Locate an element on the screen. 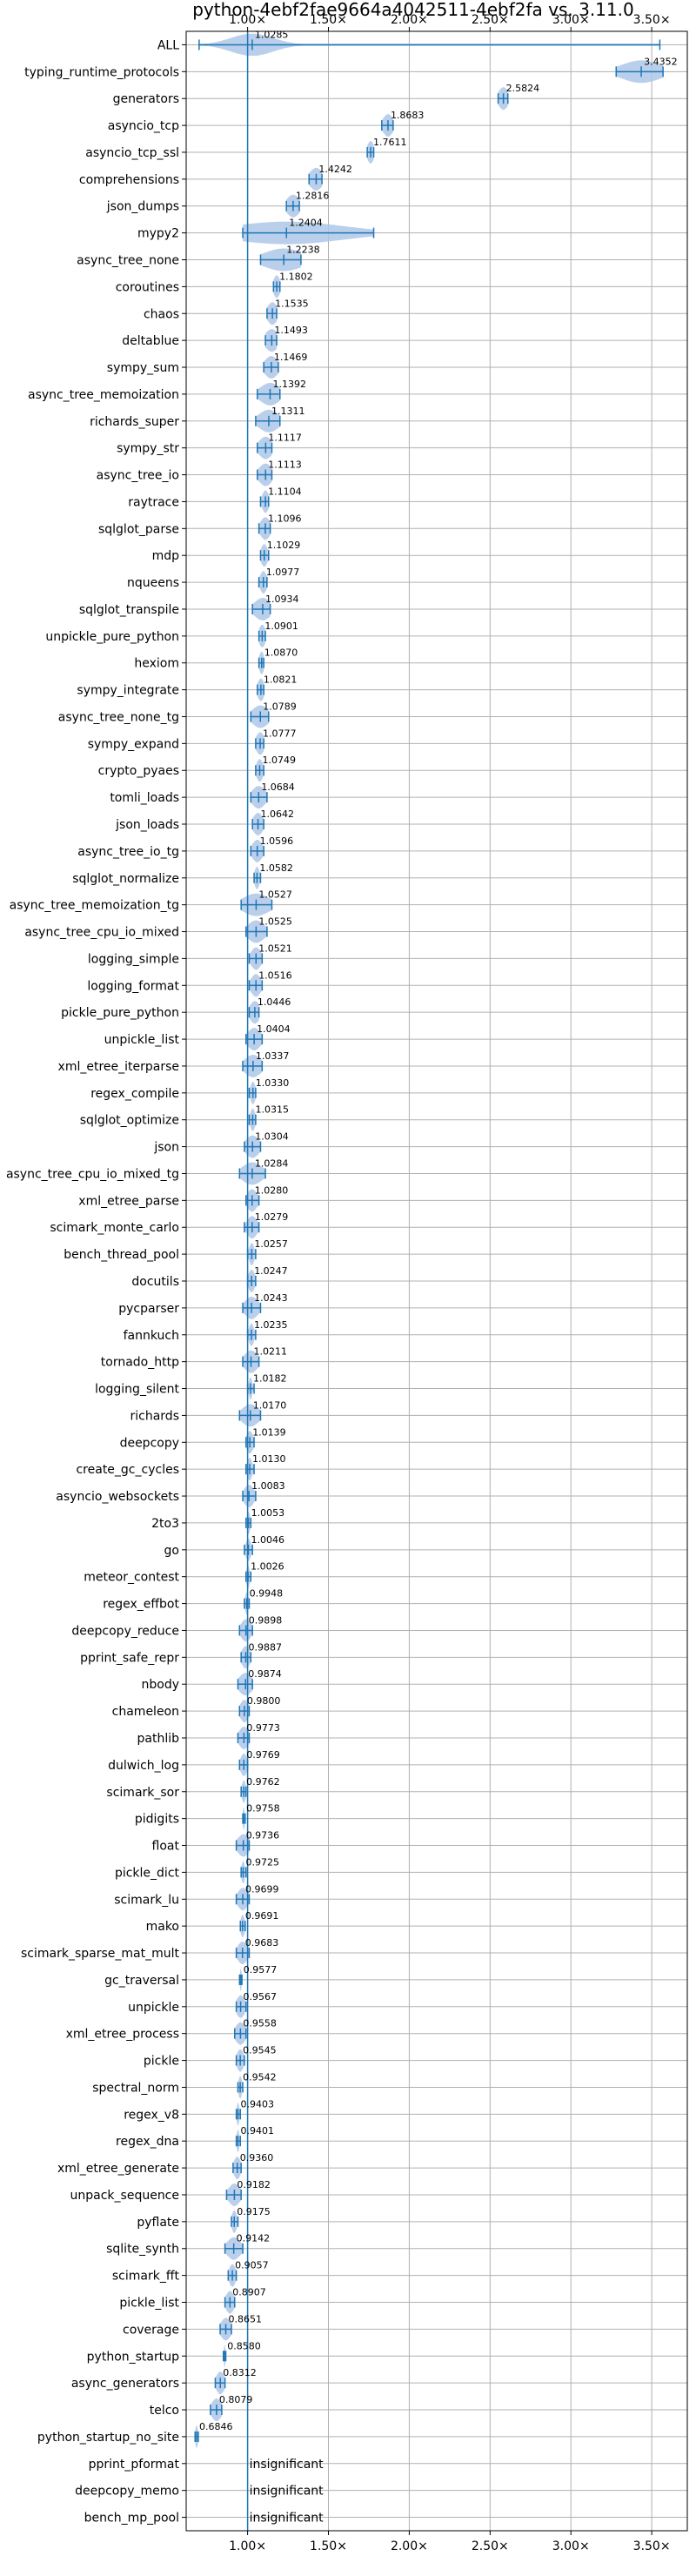 The width and height of the screenshot is (696, 2576). benchmark-label: json_dumps is located at coordinates (142, 207).